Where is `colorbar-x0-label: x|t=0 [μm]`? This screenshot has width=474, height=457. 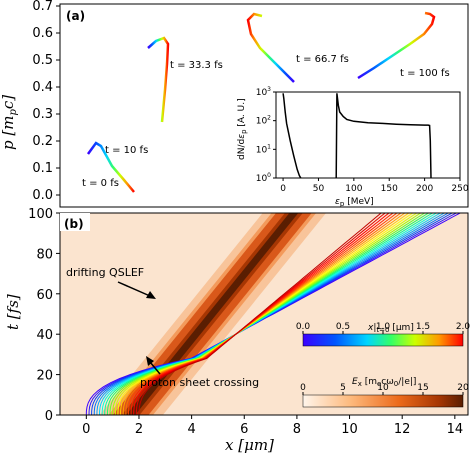 colorbar-x0-label: x|t=0 [μm] is located at coordinates (390, 328).